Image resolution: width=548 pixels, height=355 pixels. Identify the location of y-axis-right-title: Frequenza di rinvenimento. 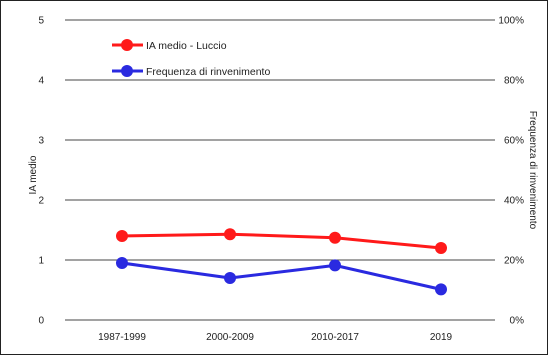
(532, 170).